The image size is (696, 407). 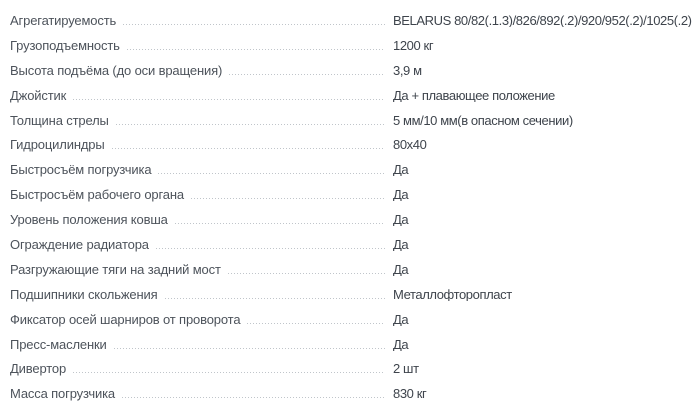 I want to click on spec-row: Дивертор 2 шт, so click(x=353, y=368).